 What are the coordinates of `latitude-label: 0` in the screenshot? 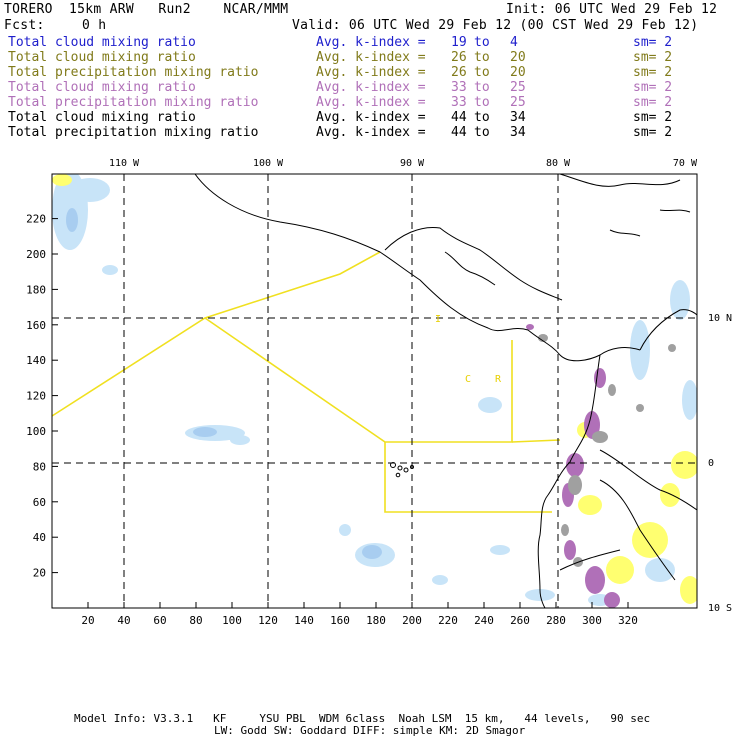 It's located at (711, 463).